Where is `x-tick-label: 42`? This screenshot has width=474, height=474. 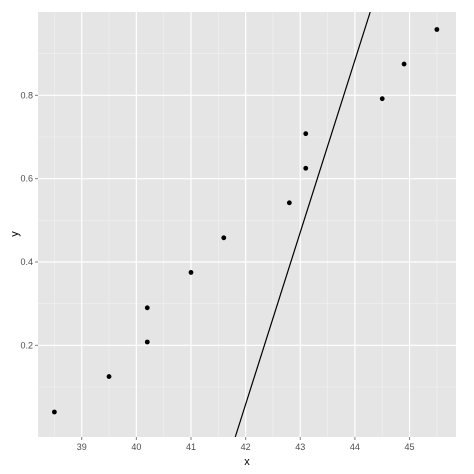
x-tick-label: 42 is located at coordinates (246, 447).